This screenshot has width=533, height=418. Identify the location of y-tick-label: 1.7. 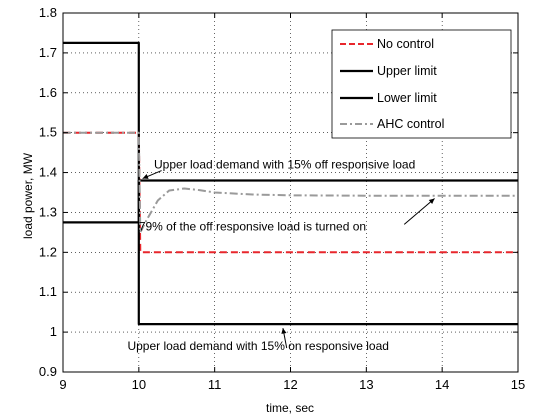
(48, 52).